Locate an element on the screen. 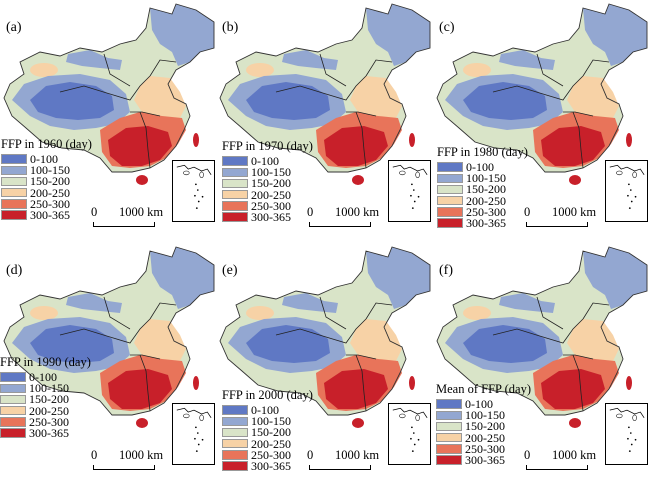  legend-label: 300-365 is located at coordinates (271, 466).